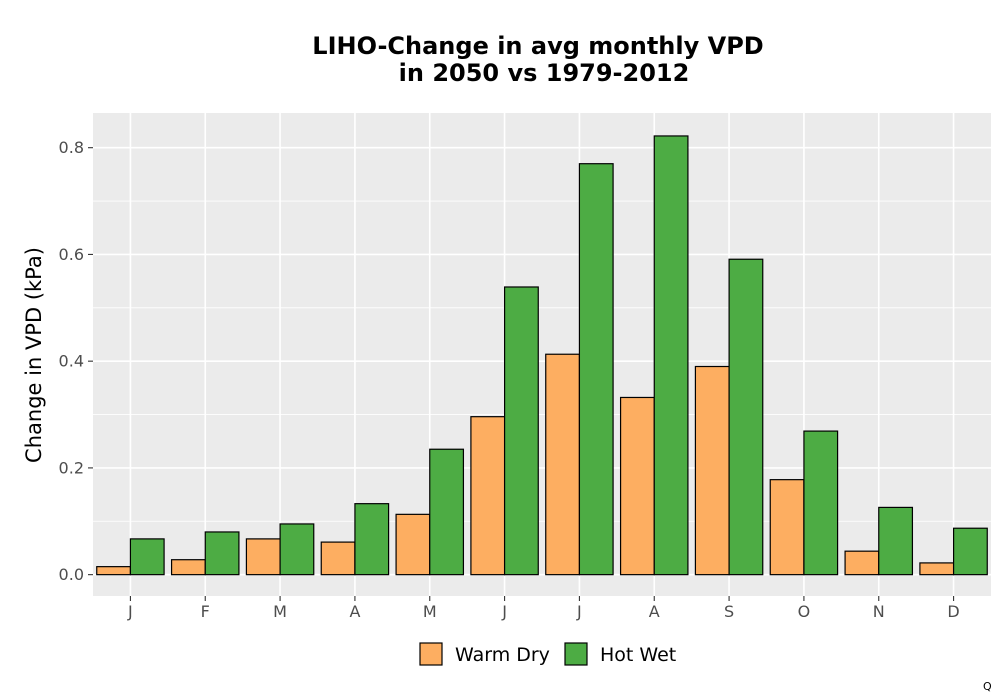 The height and width of the screenshot is (700, 1000). I want to click on y-axis-label: Change in VPD (kPa), so click(34, 355).